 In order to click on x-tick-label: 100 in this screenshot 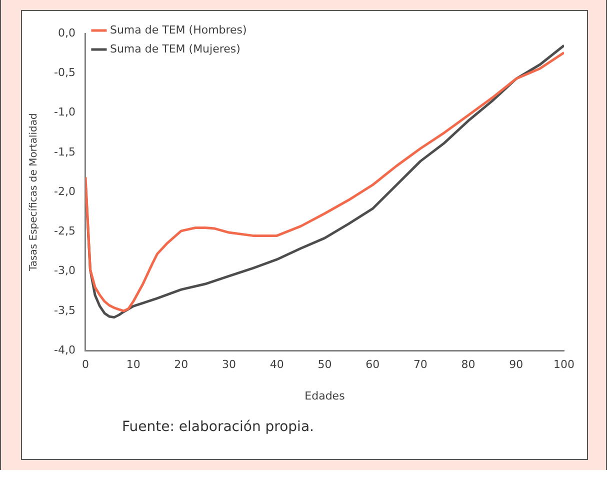, I will do `click(564, 365)`.